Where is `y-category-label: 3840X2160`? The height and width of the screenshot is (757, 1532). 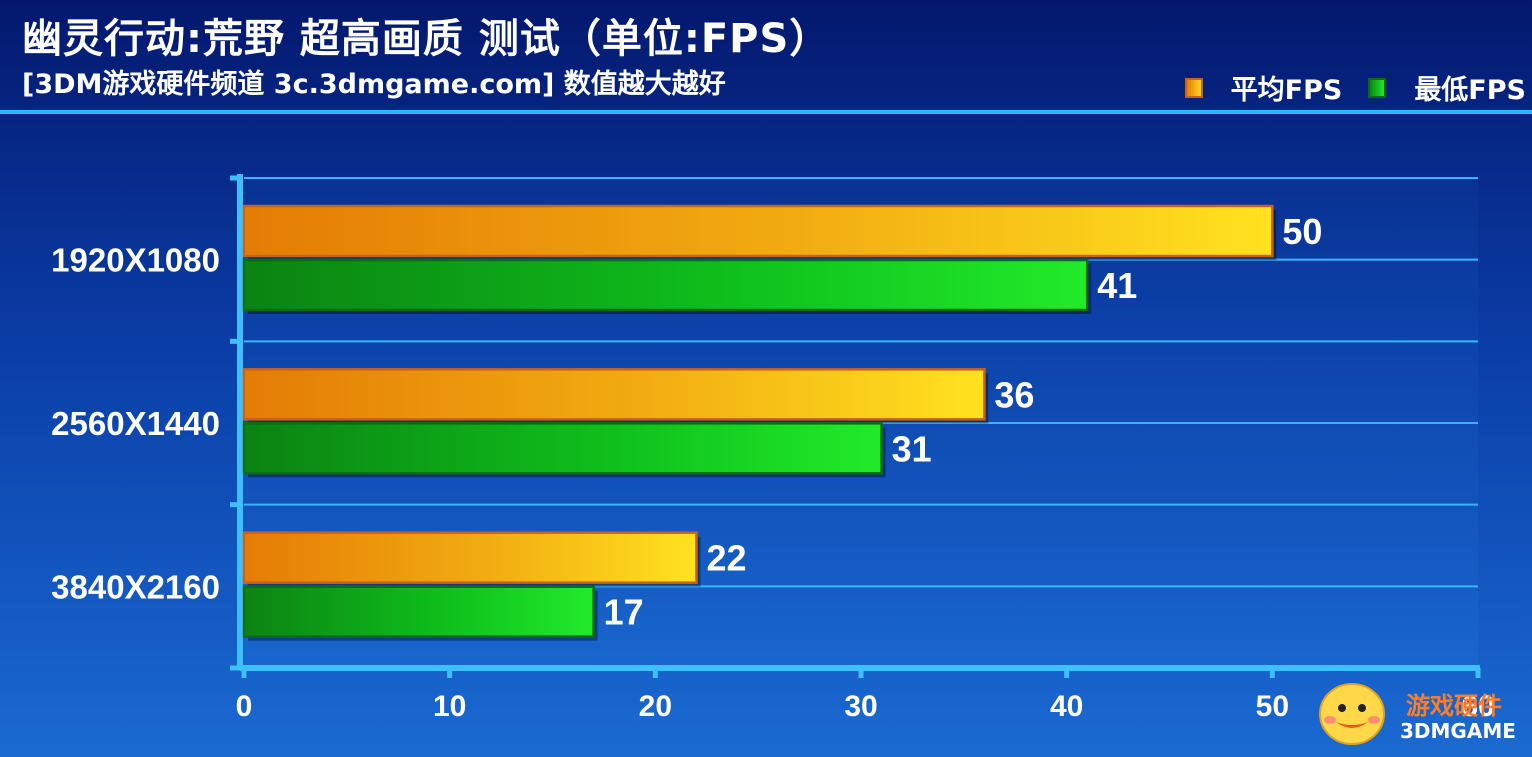
y-category-label: 3840X2160 is located at coordinates (135, 586).